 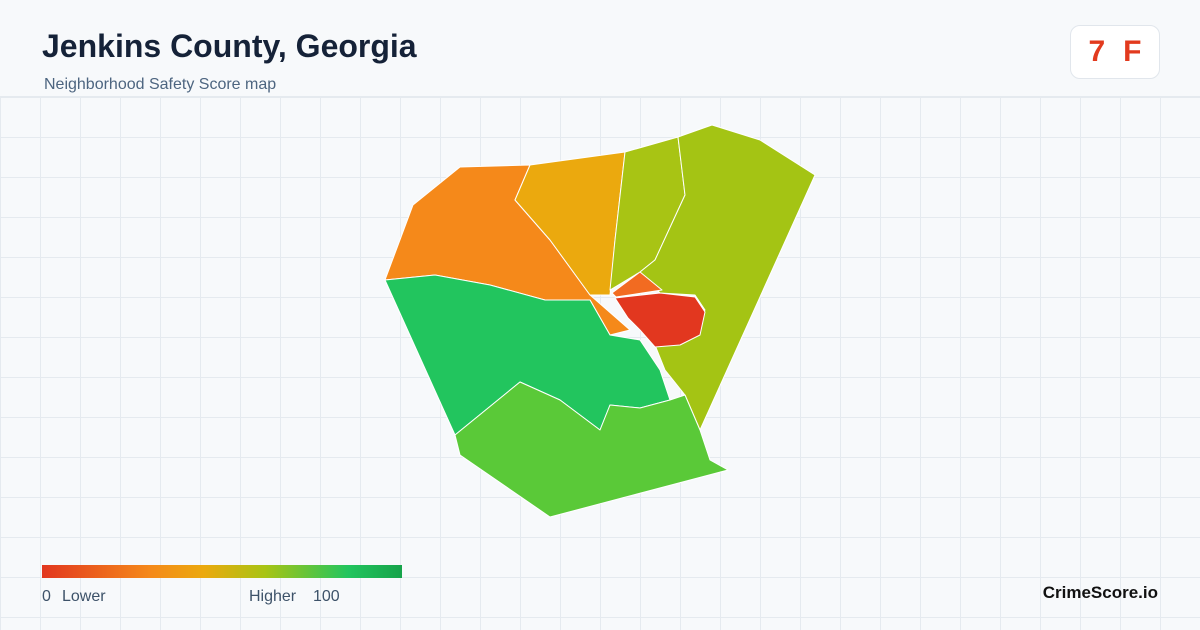 I want to click on score: 7, so click(x=1097, y=51).